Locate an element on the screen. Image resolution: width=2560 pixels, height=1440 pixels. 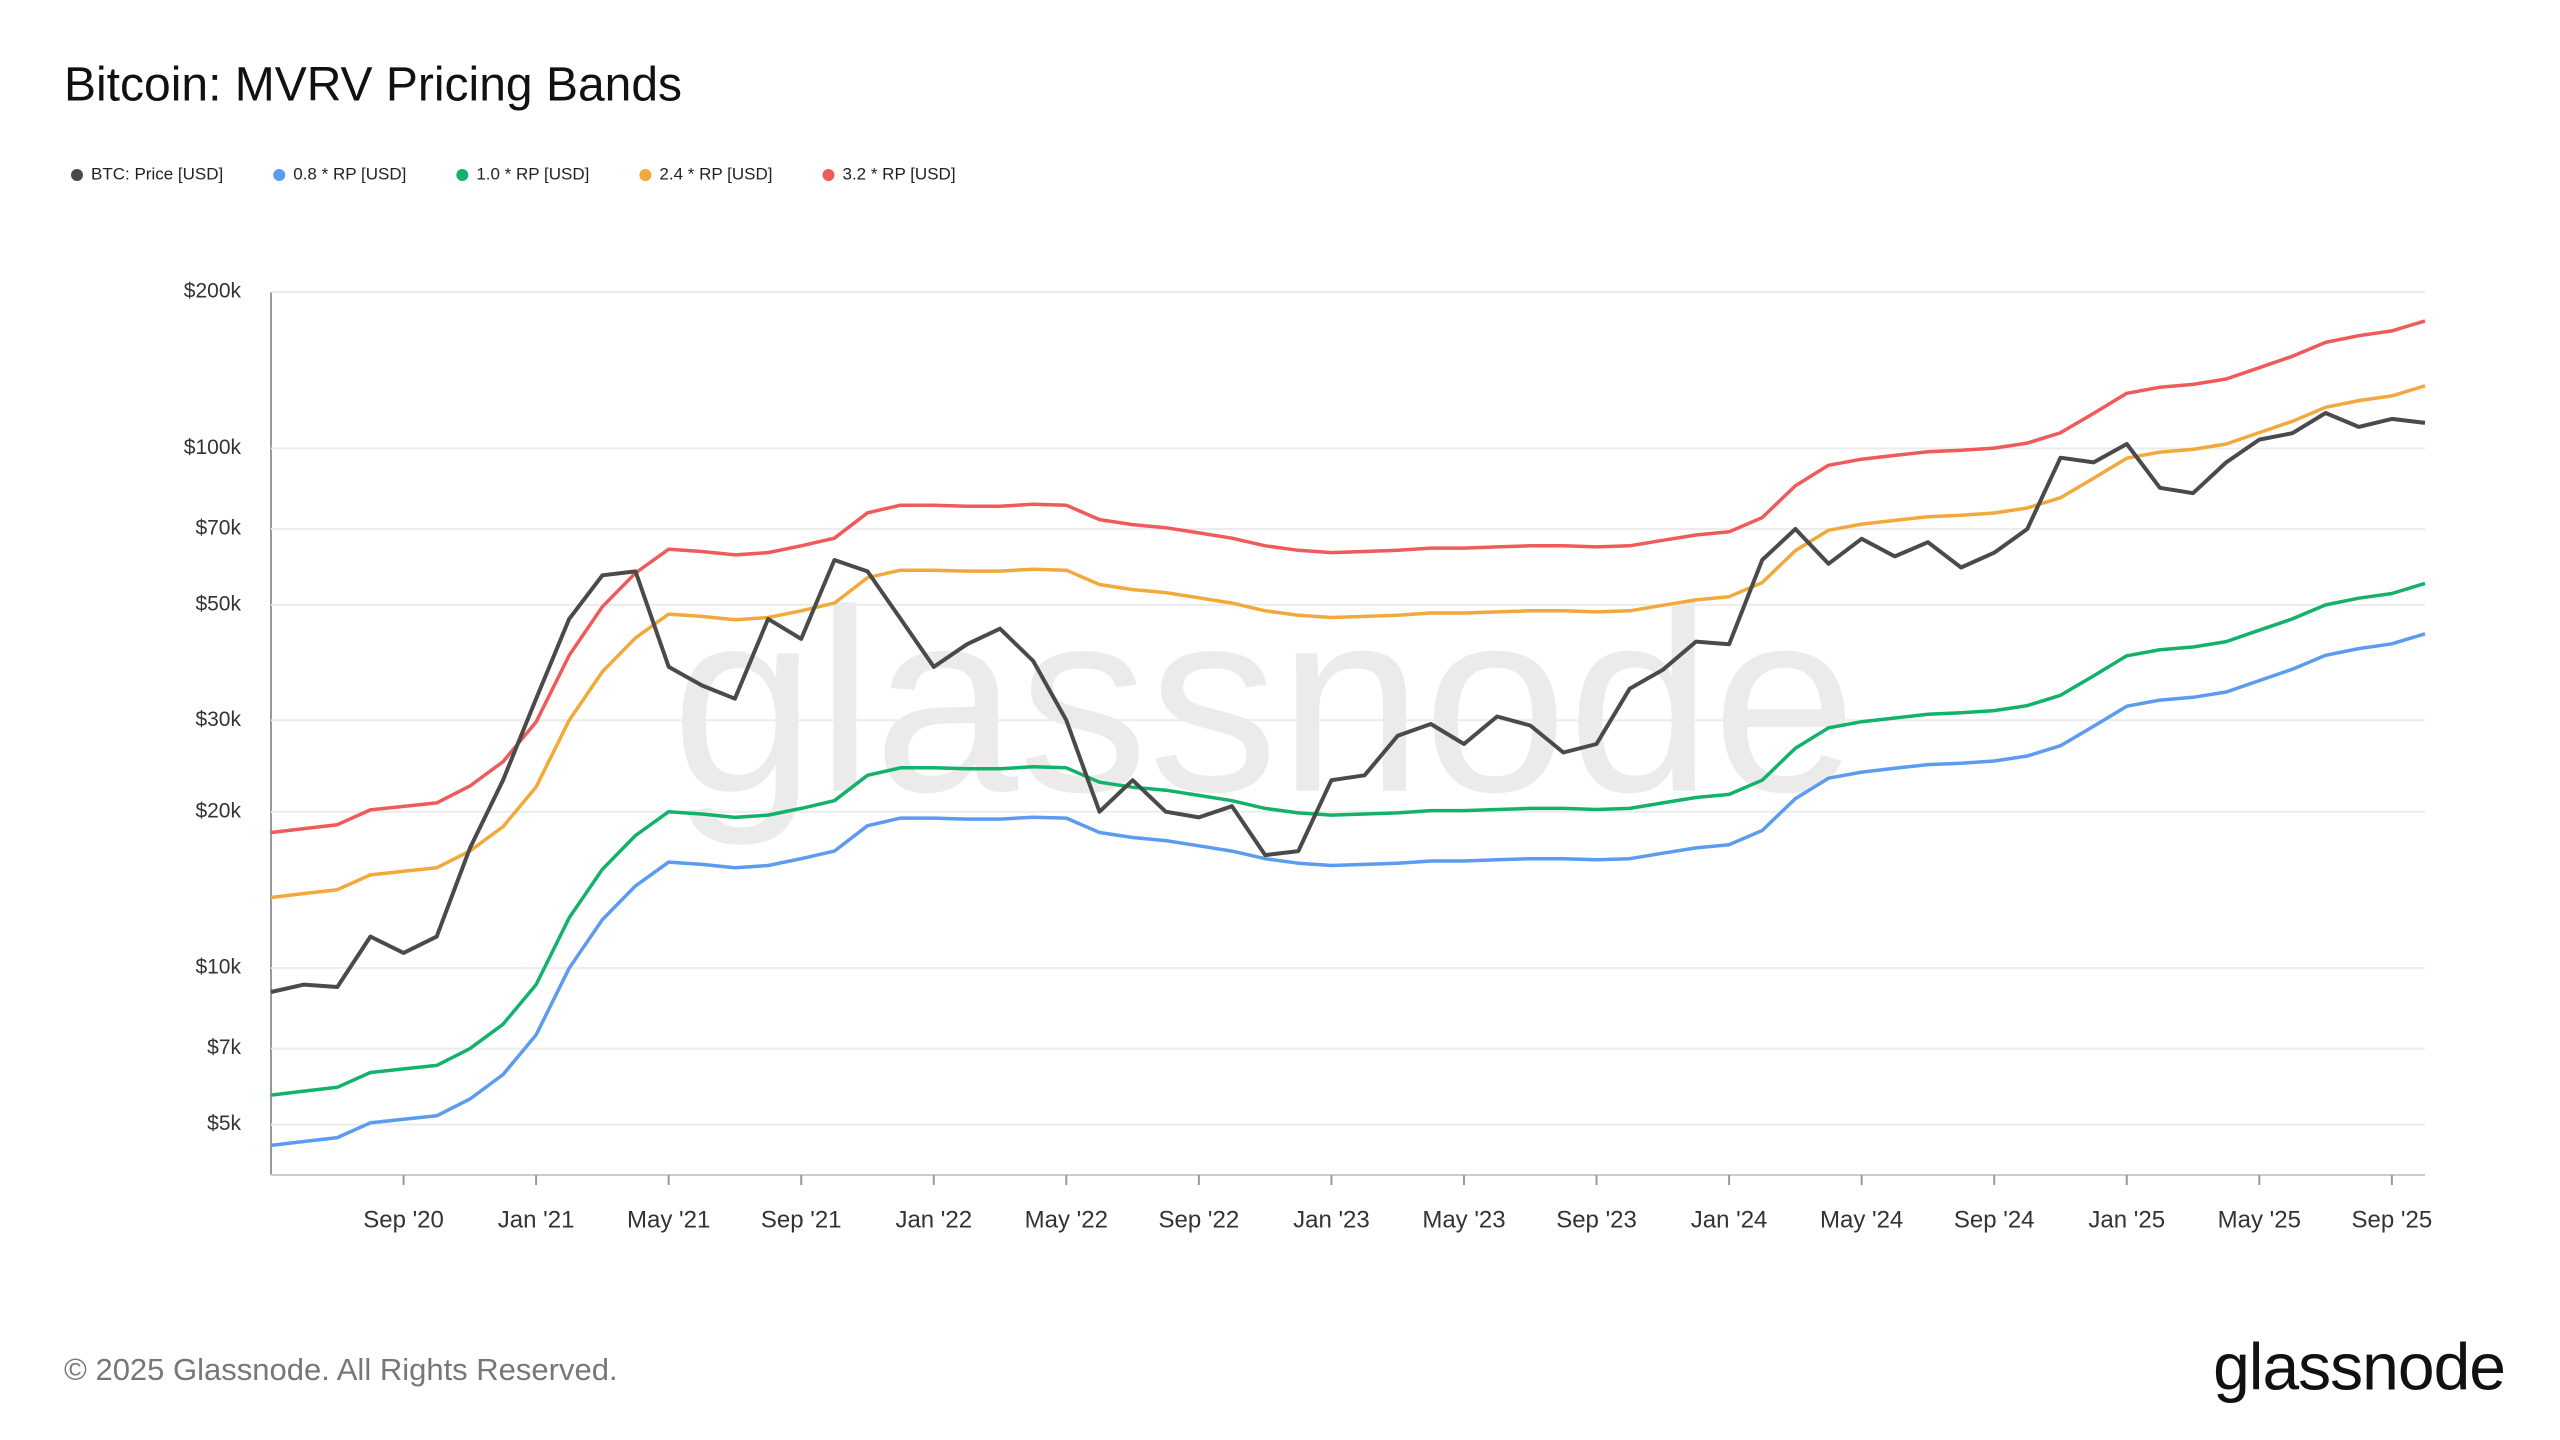
x-tick-label: Sep '24 is located at coordinates (1994, 1219).